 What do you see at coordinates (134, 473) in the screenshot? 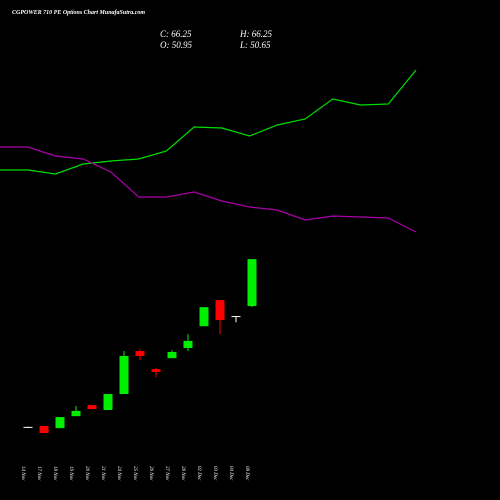
I see `x-tick-label: 25 Nov` at bounding box center [134, 473].